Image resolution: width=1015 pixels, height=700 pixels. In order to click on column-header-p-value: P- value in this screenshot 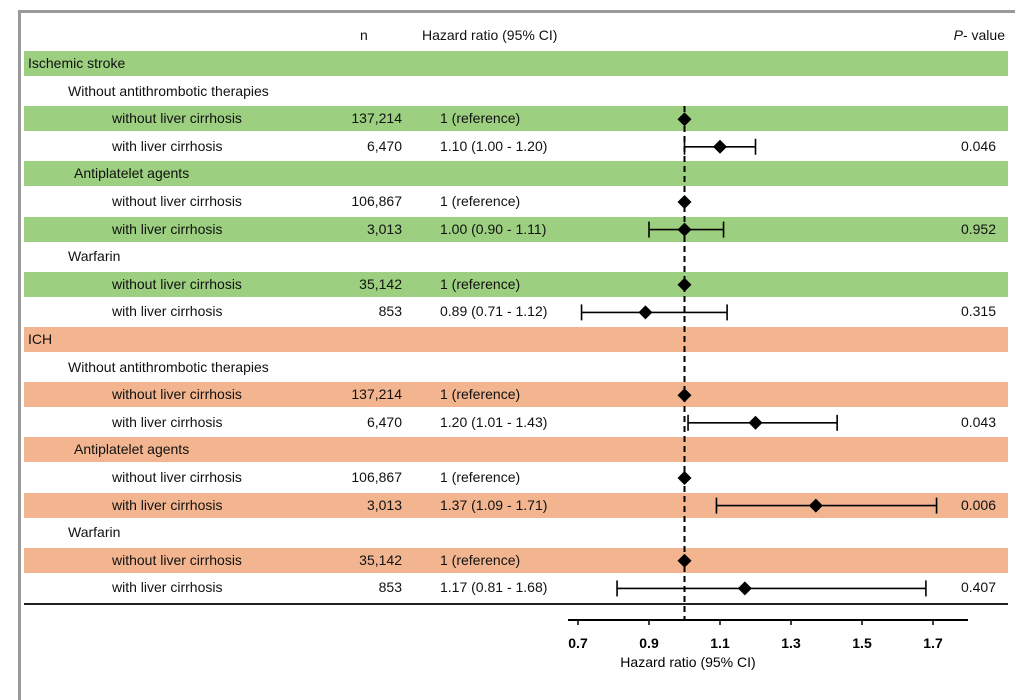, I will do `click(979, 35)`.